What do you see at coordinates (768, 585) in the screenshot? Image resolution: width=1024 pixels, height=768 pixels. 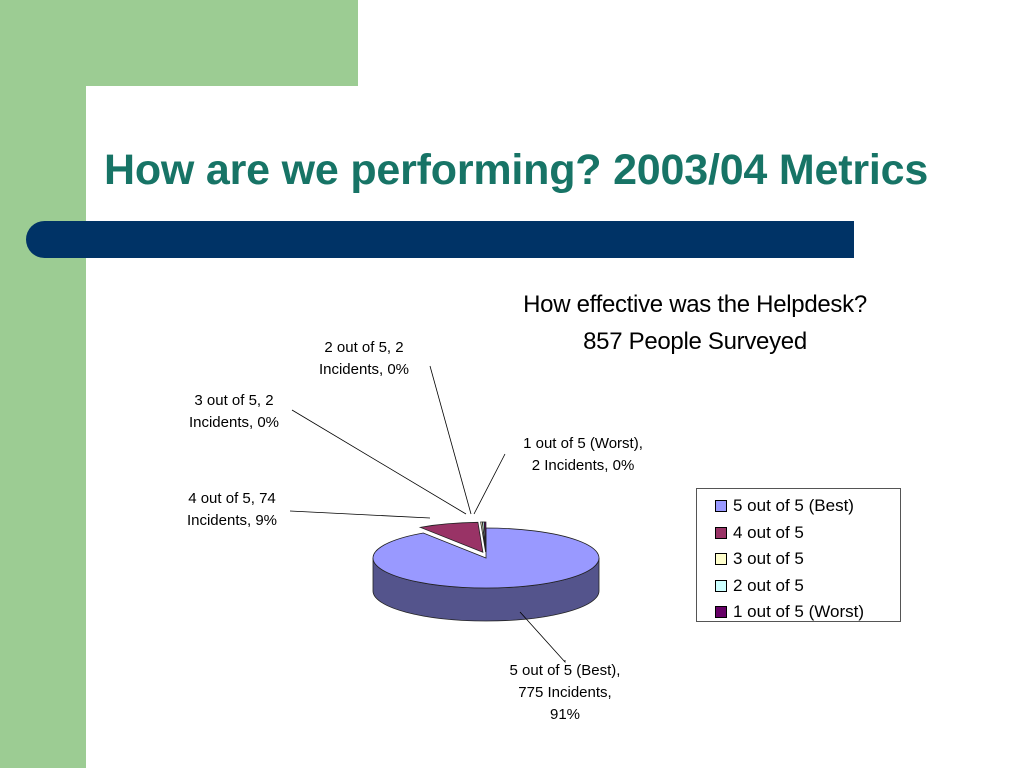 I see `legend-label: 2 out of 5` at bounding box center [768, 585].